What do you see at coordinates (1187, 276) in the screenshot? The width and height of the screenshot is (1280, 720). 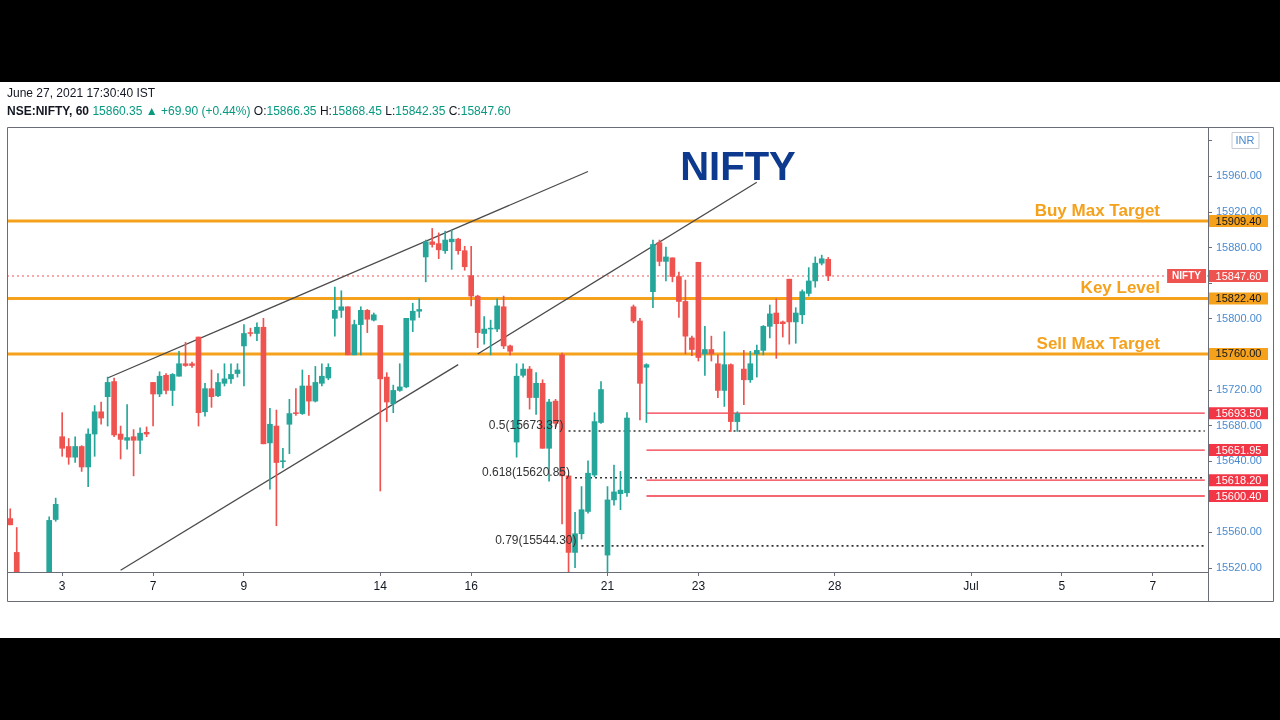 I see `ref-line-label: NIFTY` at bounding box center [1187, 276].